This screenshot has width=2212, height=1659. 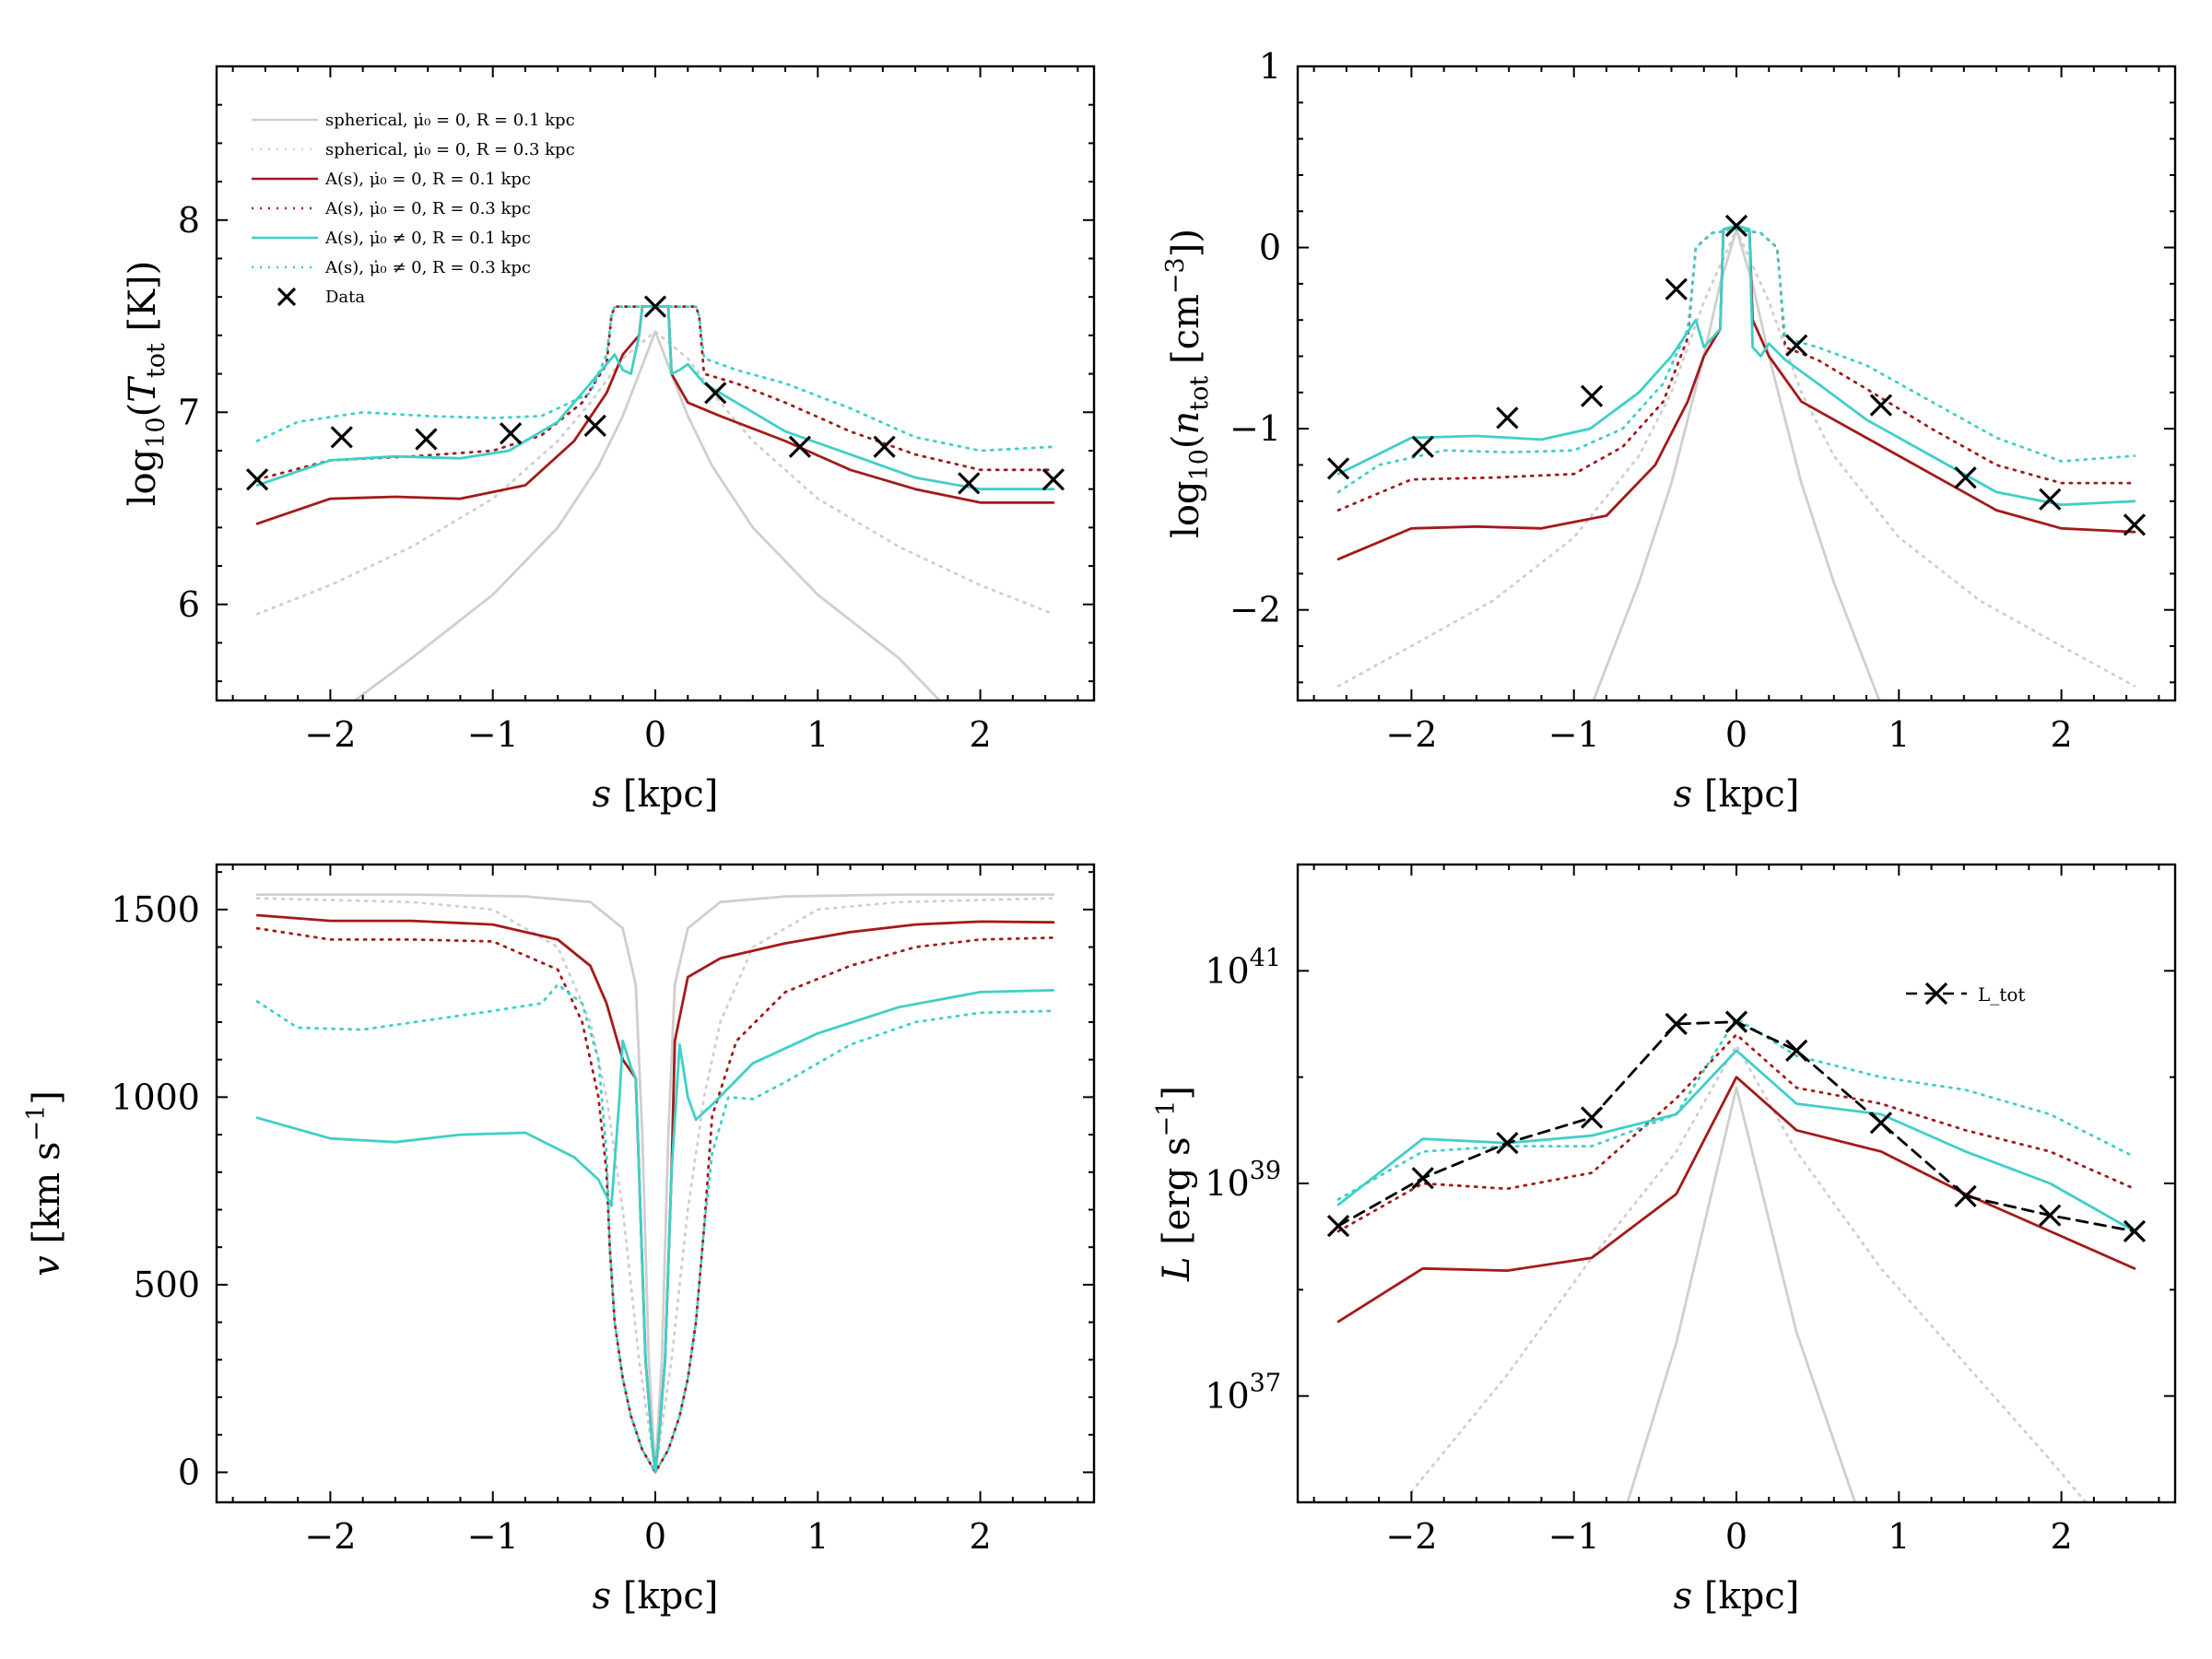 I want to click on legend-entry: spherical, μ̇₀ = 0, R = 0.3 kpc, so click(x=413, y=149).